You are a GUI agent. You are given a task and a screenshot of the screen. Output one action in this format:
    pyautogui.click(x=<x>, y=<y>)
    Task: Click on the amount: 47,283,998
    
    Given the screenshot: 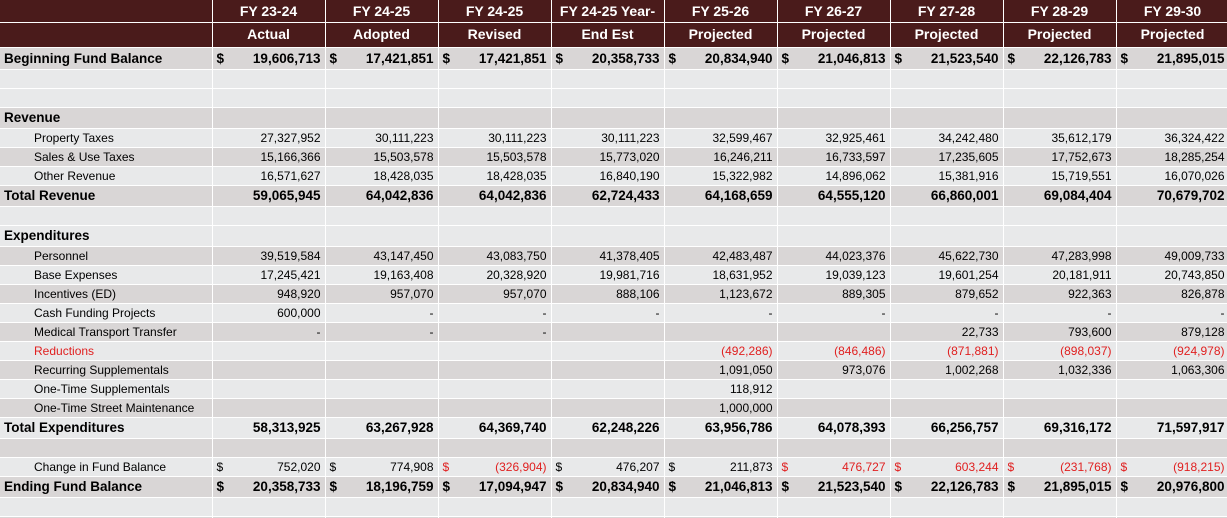 What is the action you would take?
    pyautogui.click(x=1081, y=256)
    